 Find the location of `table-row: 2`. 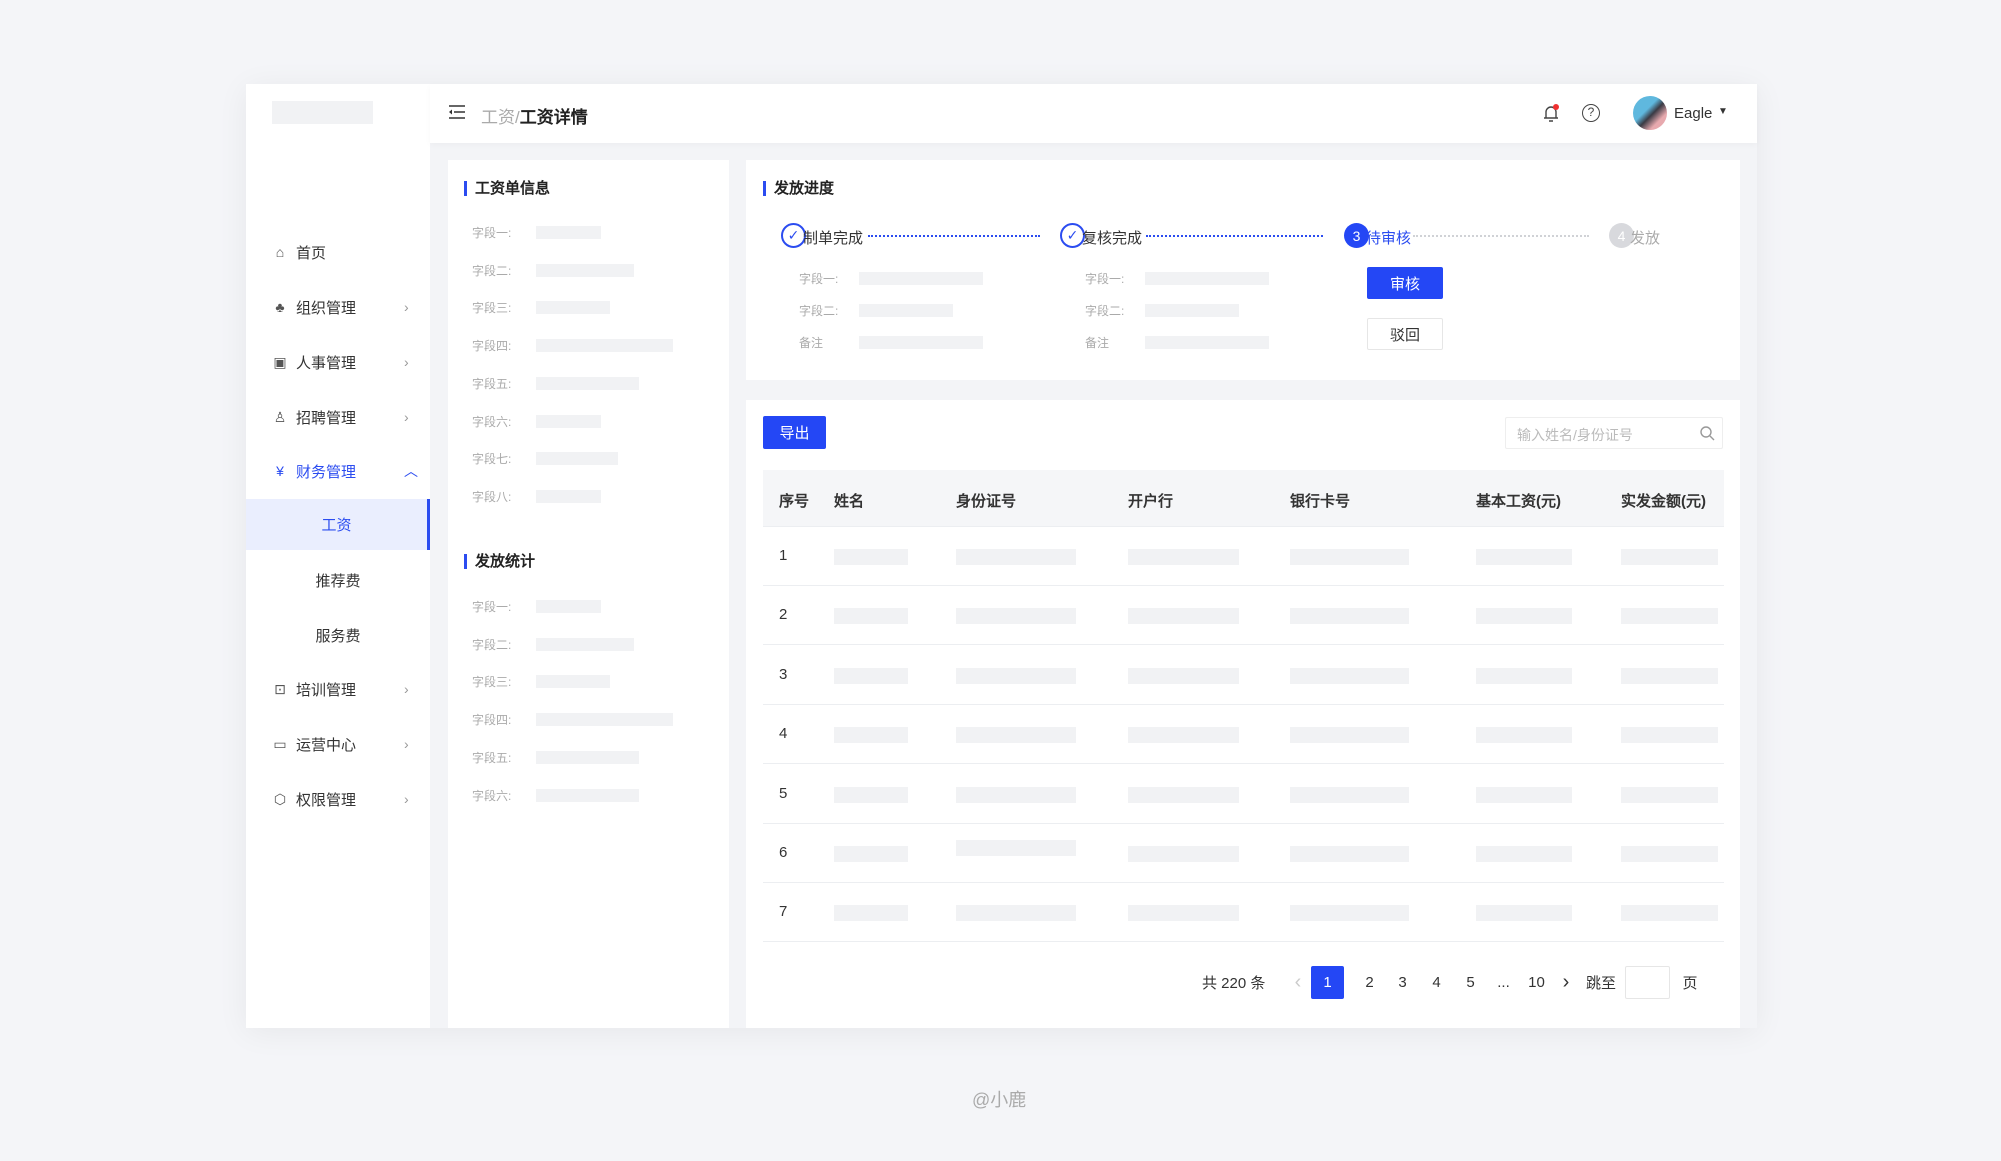

table-row: 2 is located at coordinates (1243, 616).